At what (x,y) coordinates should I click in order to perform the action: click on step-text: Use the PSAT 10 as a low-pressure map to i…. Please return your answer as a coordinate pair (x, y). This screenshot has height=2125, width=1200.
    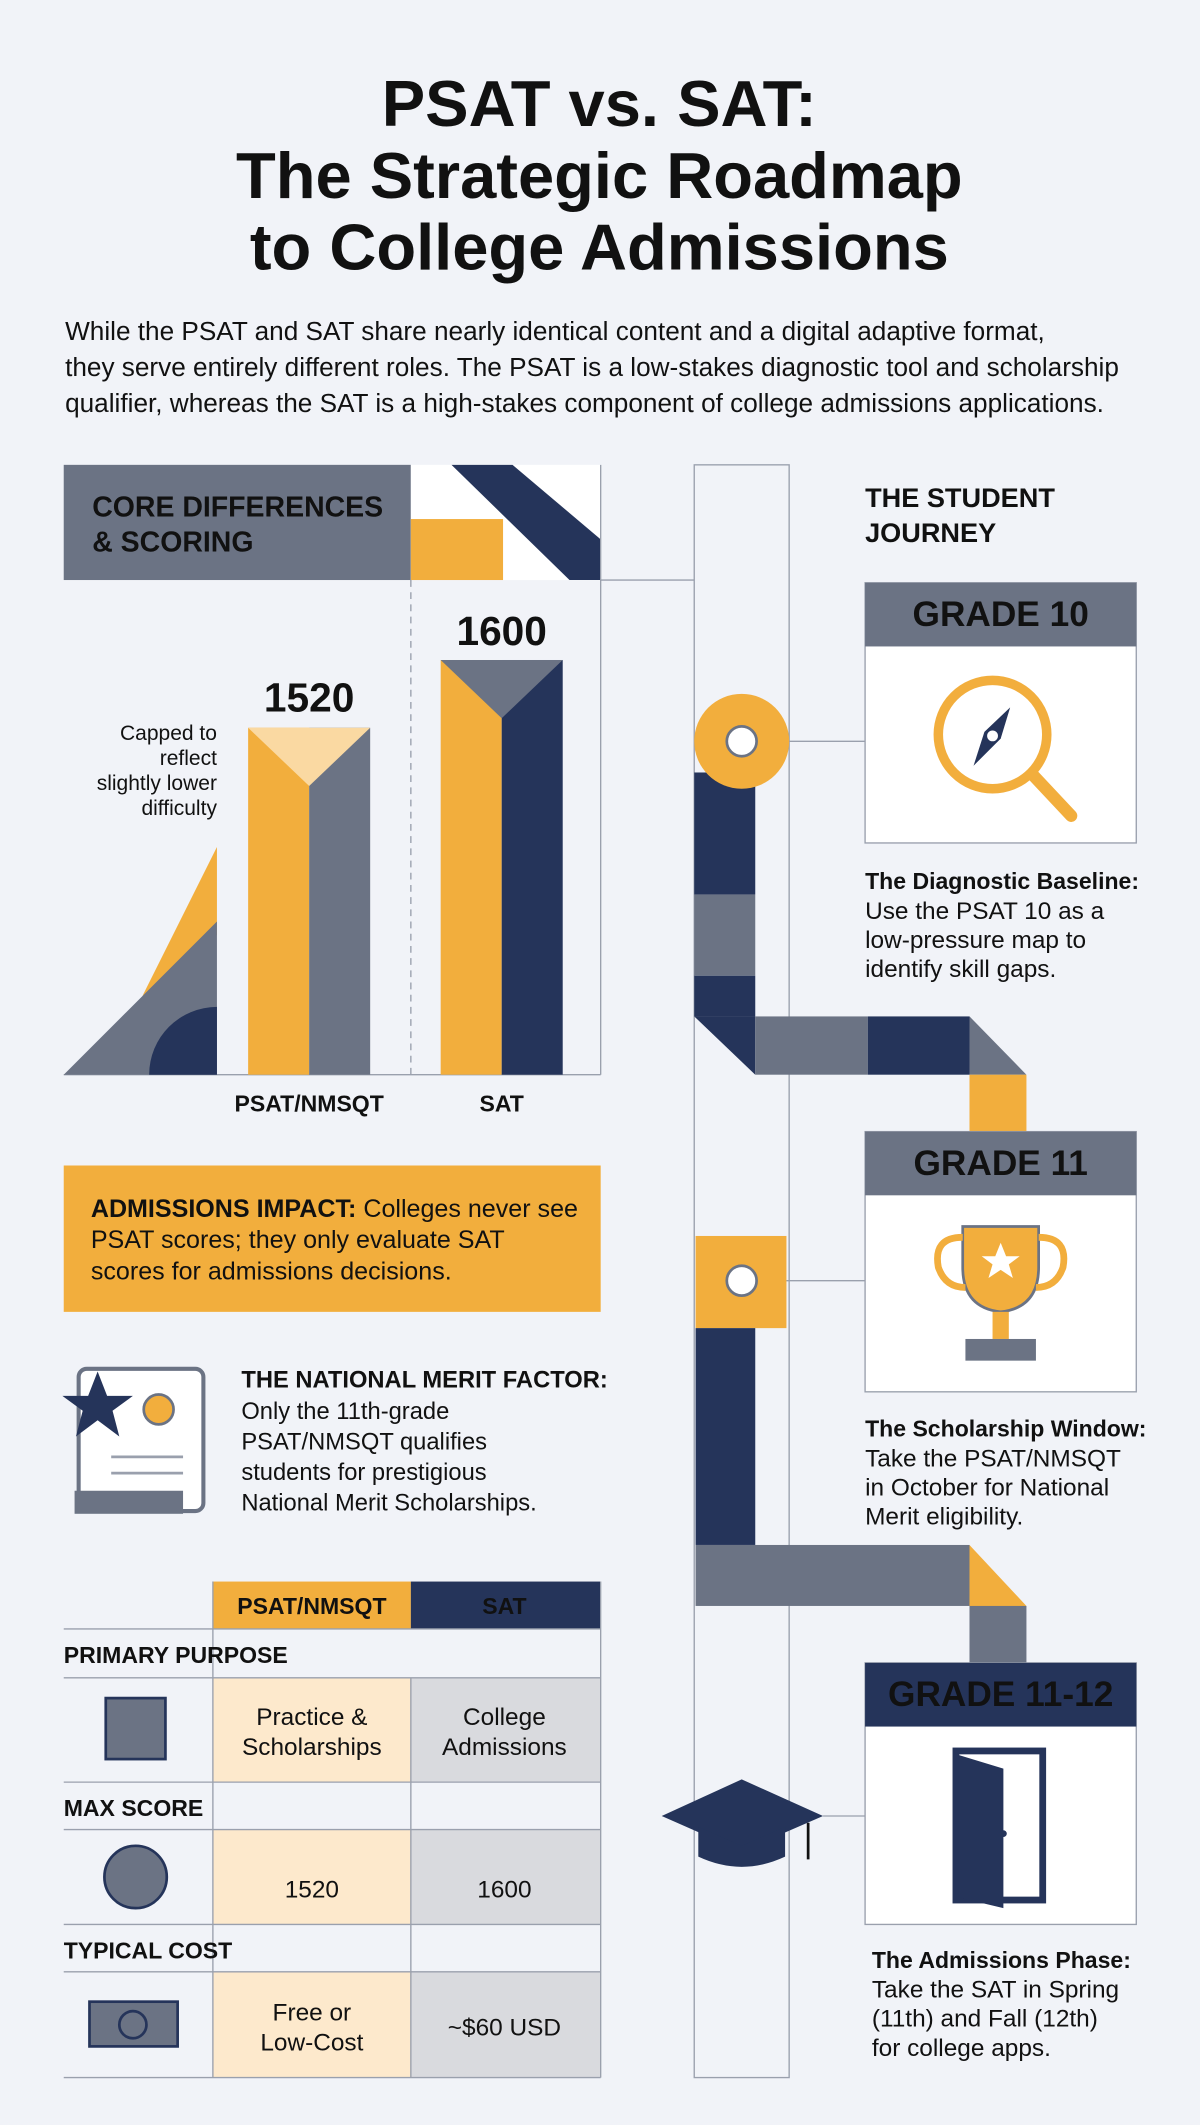
    Looking at the image, I should click on (985, 940).